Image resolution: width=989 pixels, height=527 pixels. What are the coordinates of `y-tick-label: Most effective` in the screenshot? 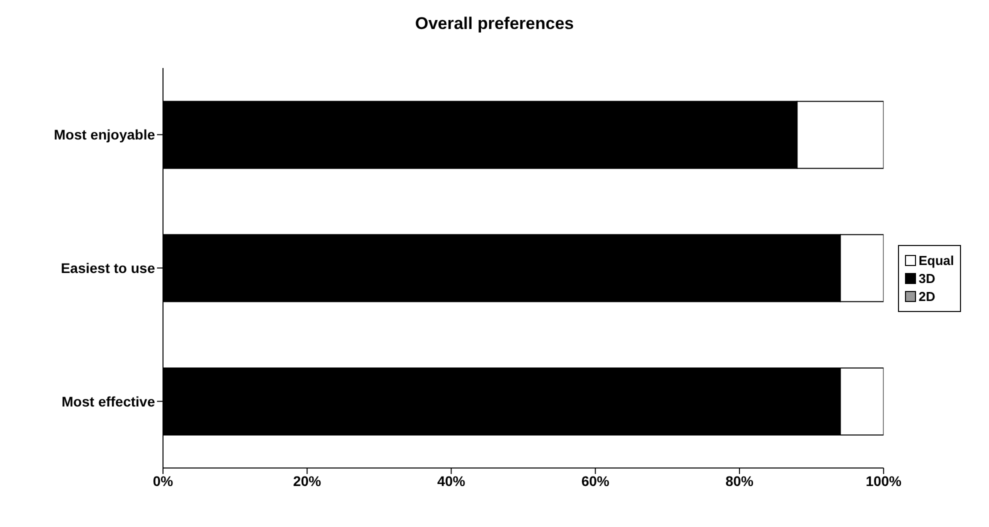 It's located at (109, 401).